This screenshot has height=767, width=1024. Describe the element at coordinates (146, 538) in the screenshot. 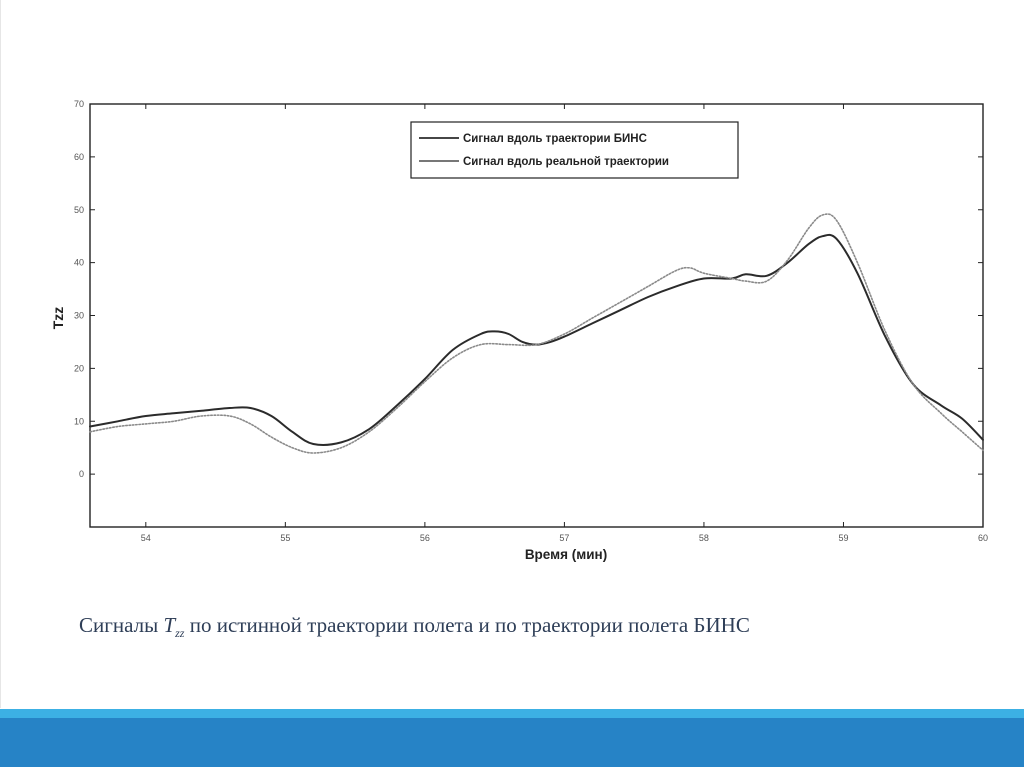

I see `x-tick-label: 54` at that location.